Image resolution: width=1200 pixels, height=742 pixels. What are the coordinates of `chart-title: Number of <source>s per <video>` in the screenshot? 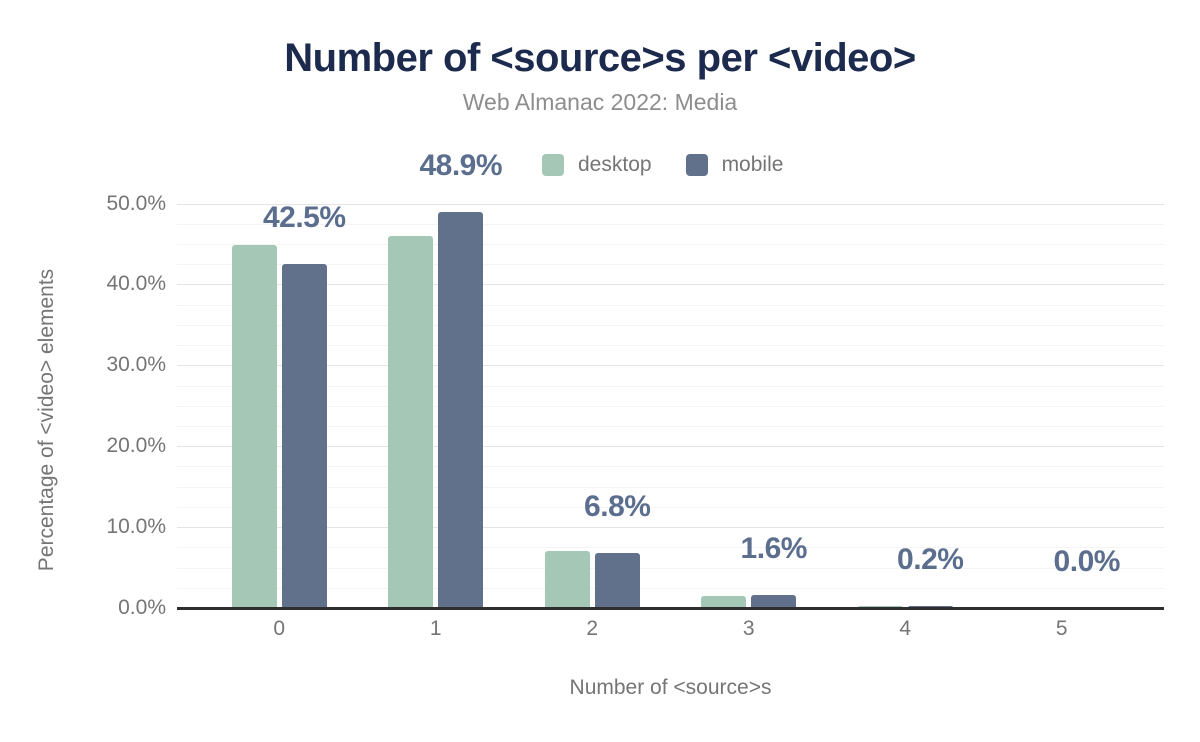 It's located at (600, 58).